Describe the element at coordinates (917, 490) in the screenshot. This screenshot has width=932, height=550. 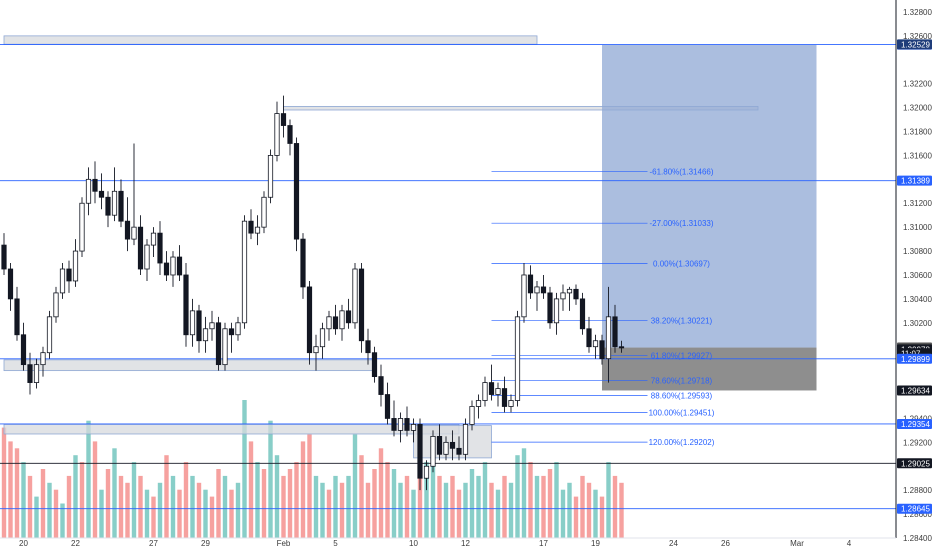
I see `y-tick-label: 1.28800` at that location.